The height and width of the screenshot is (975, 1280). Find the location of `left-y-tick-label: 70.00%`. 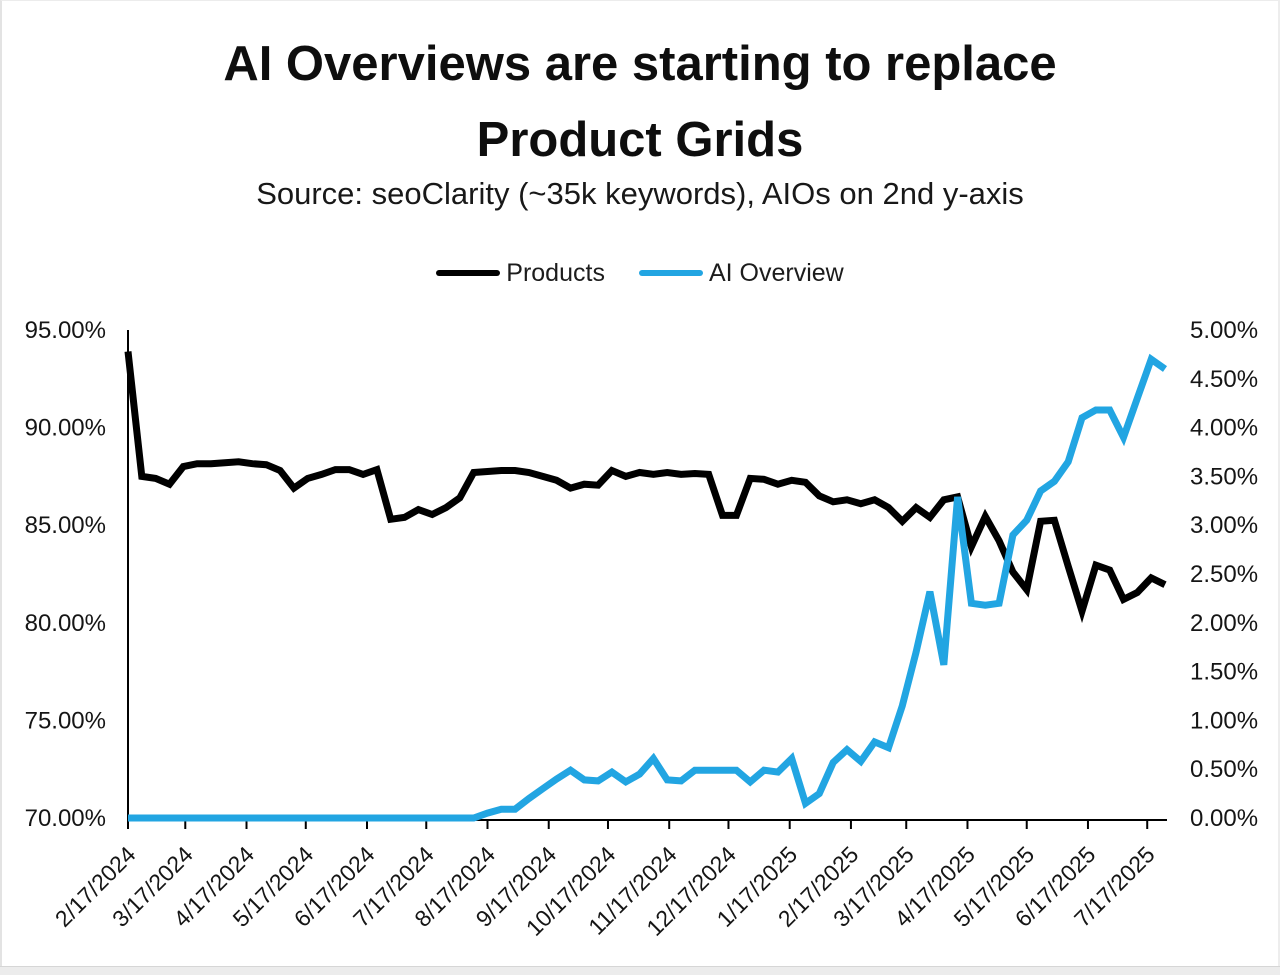

left-y-tick-label: 70.00% is located at coordinates (65, 818).